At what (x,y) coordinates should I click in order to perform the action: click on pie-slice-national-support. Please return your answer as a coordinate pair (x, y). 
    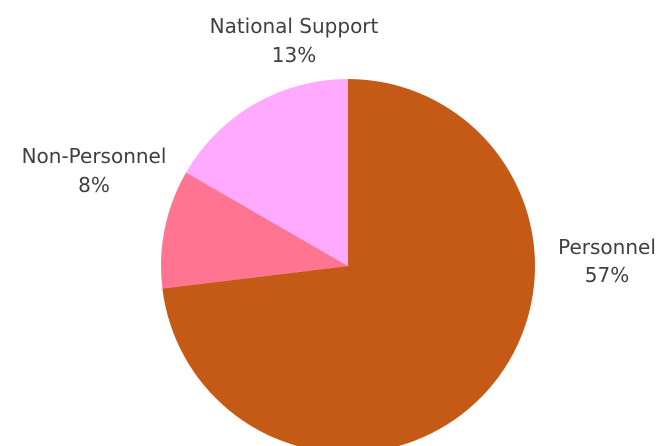
    Looking at the image, I should click on (267, 172).